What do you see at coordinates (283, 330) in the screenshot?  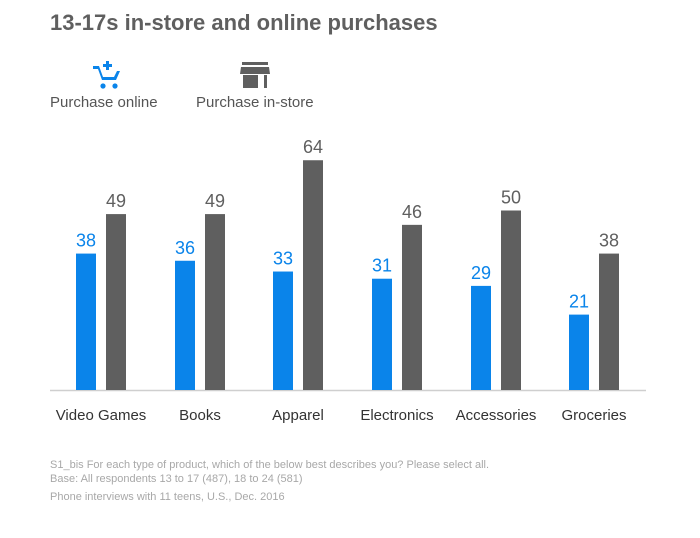 I see `bar-online-apparel` at bounding box center [283, 330].